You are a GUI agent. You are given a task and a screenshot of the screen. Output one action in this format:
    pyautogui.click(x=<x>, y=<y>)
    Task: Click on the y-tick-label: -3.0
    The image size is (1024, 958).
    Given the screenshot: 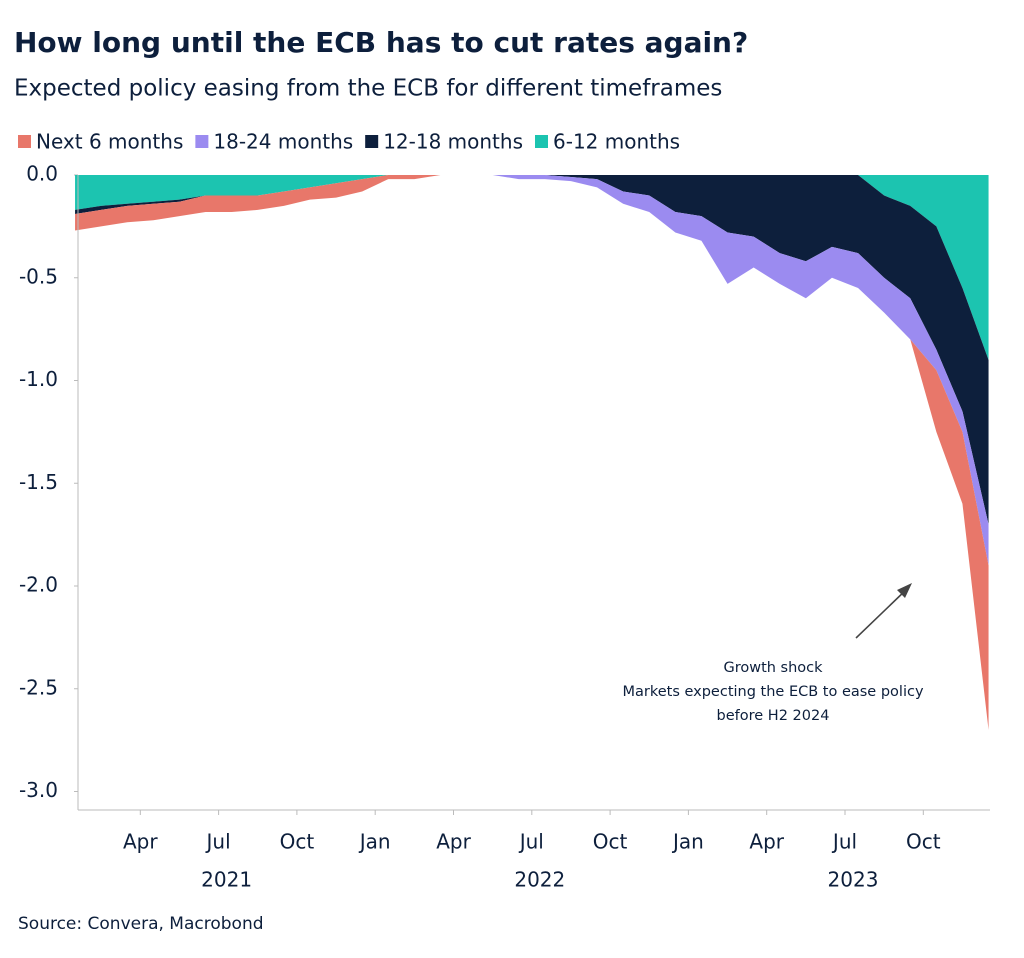 What is the action you would take?
    pyautogui.click(x=38, y=790)
    